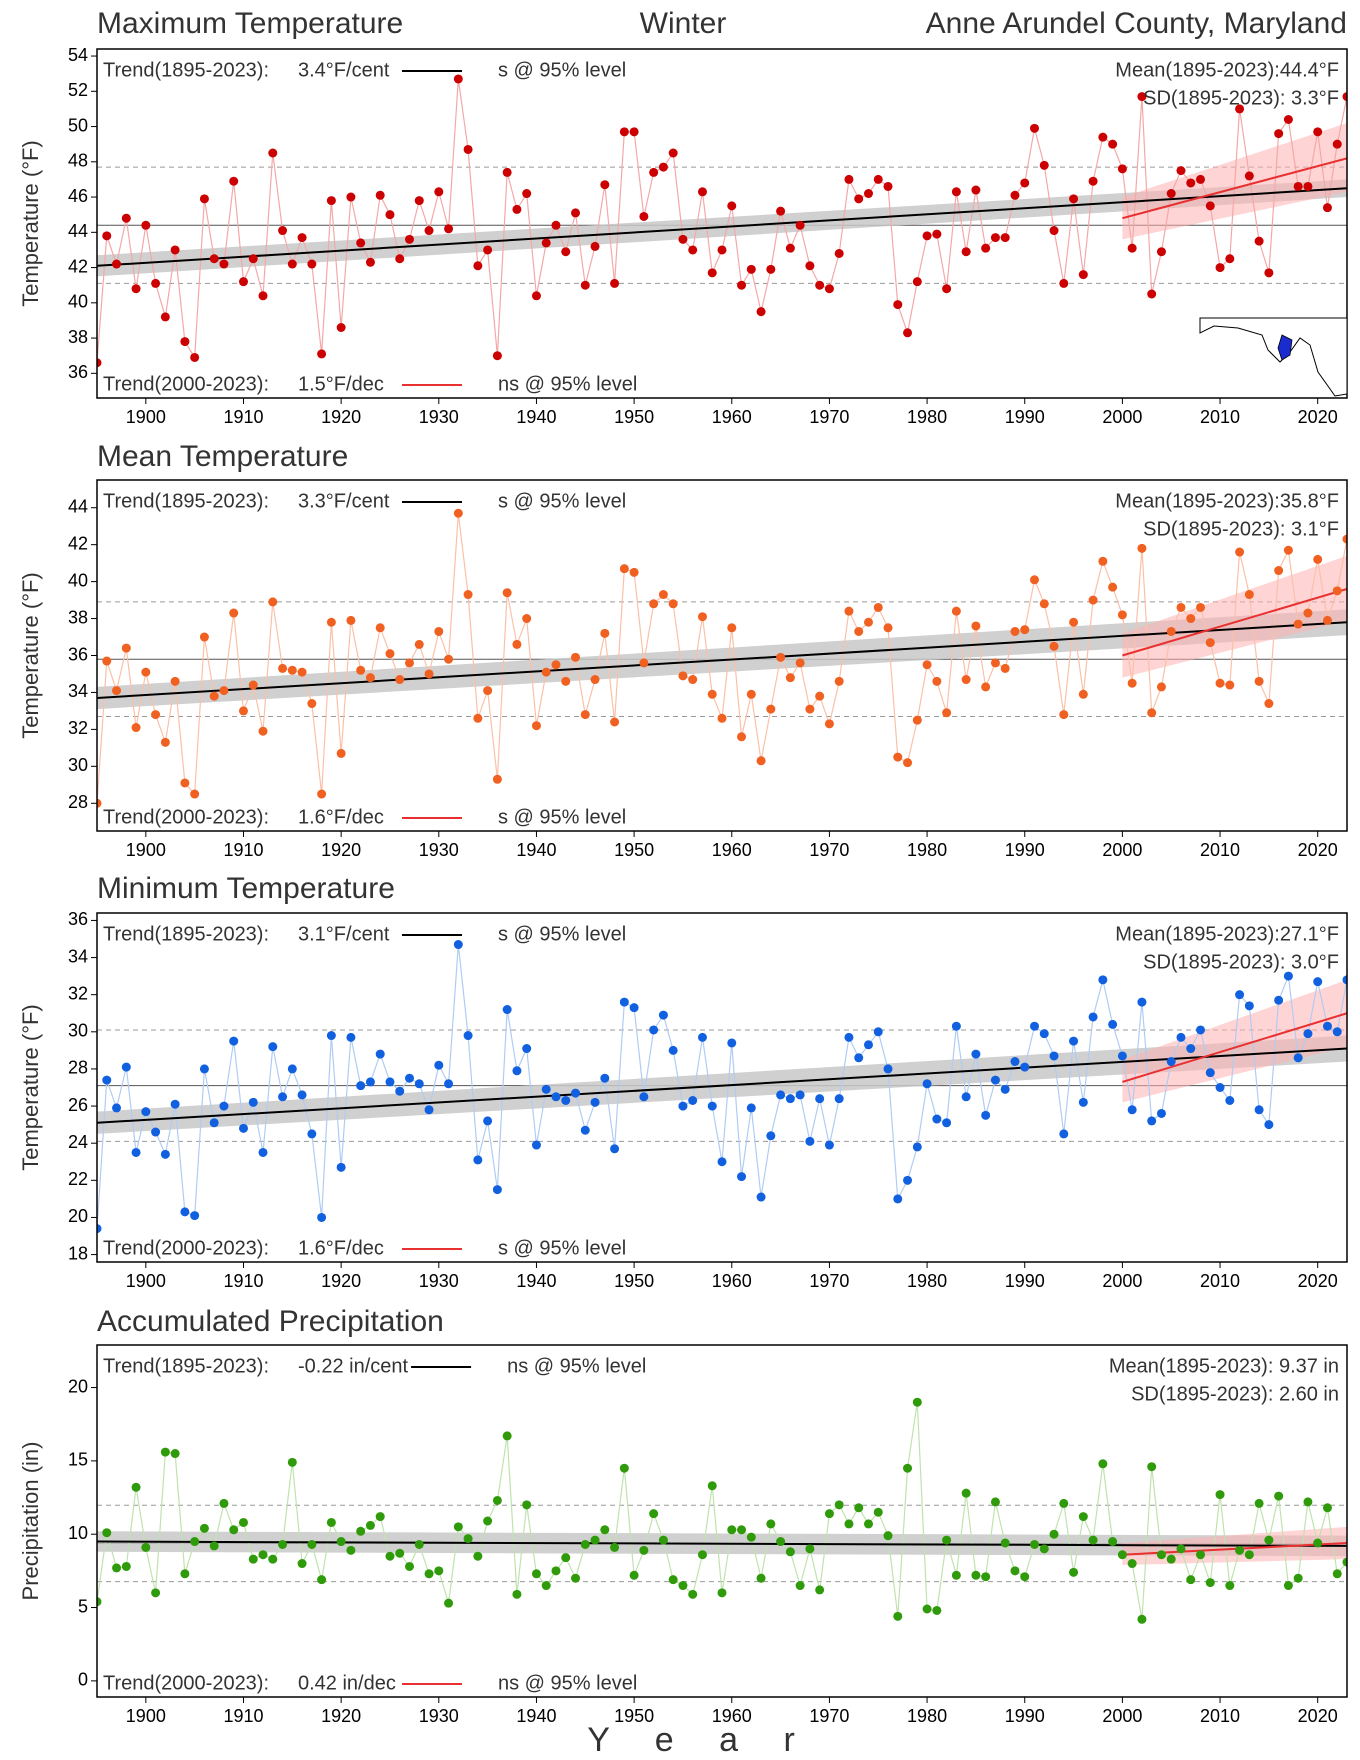  Describe the element at coordinates (562, 70) in the screenshot. I see `trend-significance: s @ 95% level` at that location.